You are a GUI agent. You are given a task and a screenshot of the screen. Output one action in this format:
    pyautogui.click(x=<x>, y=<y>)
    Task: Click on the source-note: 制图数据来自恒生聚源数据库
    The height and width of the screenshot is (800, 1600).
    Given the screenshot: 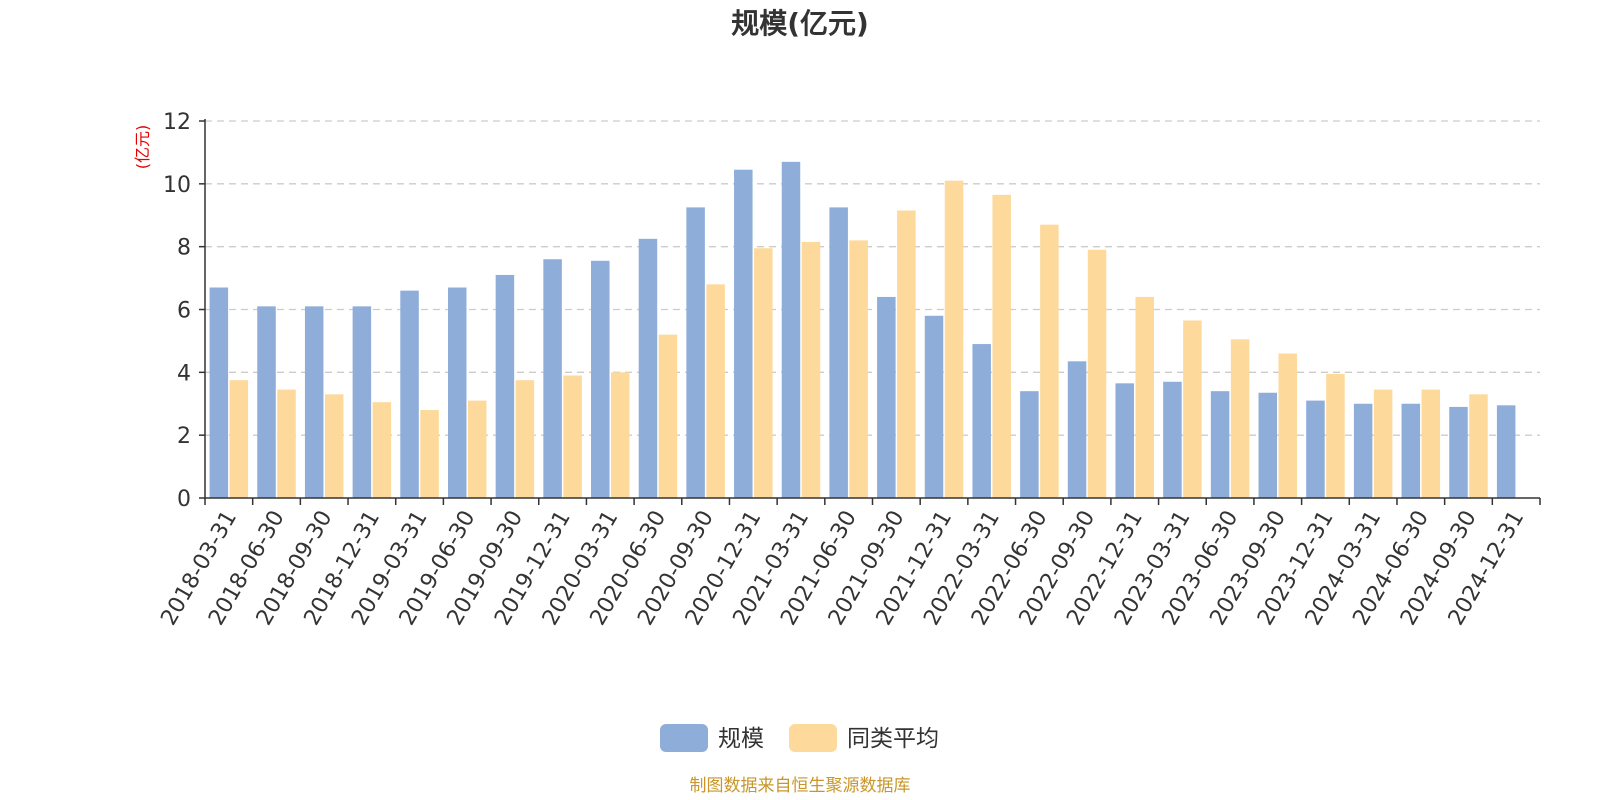 What is the action you would take?
    pyautogui.click(x=800, y=786)
    